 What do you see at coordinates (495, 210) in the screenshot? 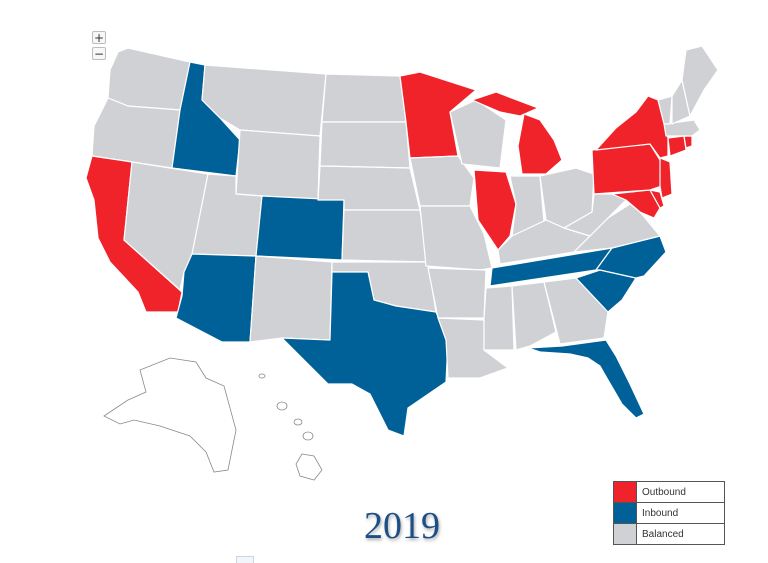
I see `state-illinois` at bounding box center [495, 210].